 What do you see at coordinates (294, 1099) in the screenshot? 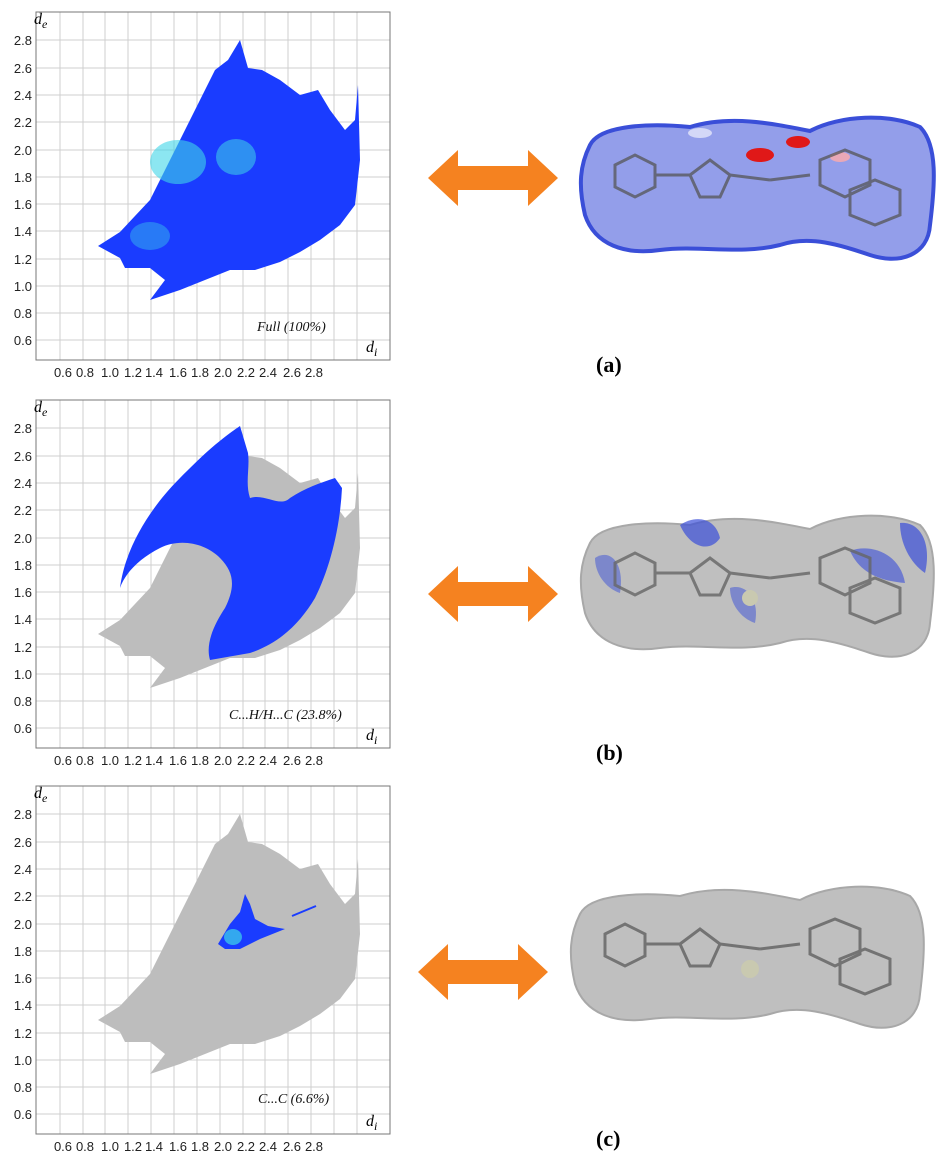
I see `plot-label-c: C...C (6.6%)` at bounding box center [294, 1099].